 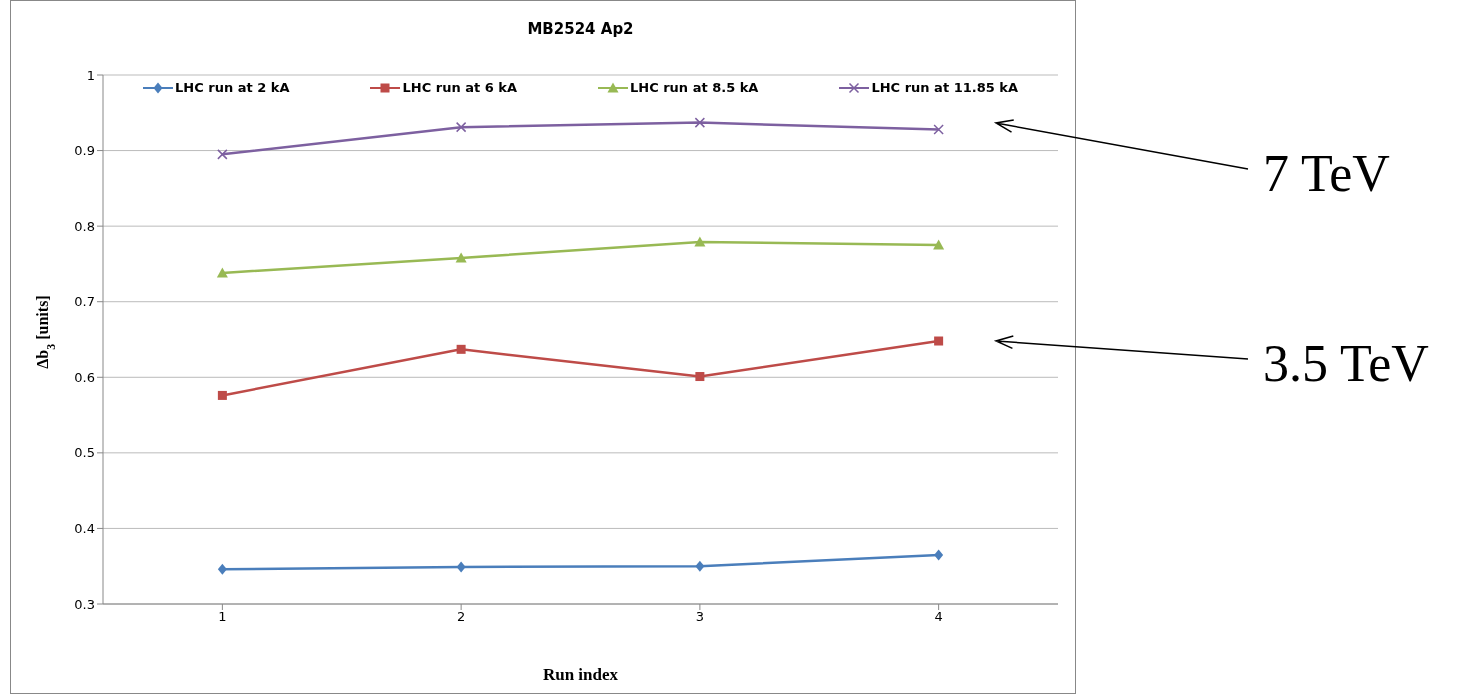 I want to click on x-tick-label: 1, so click(x=222, y=617).